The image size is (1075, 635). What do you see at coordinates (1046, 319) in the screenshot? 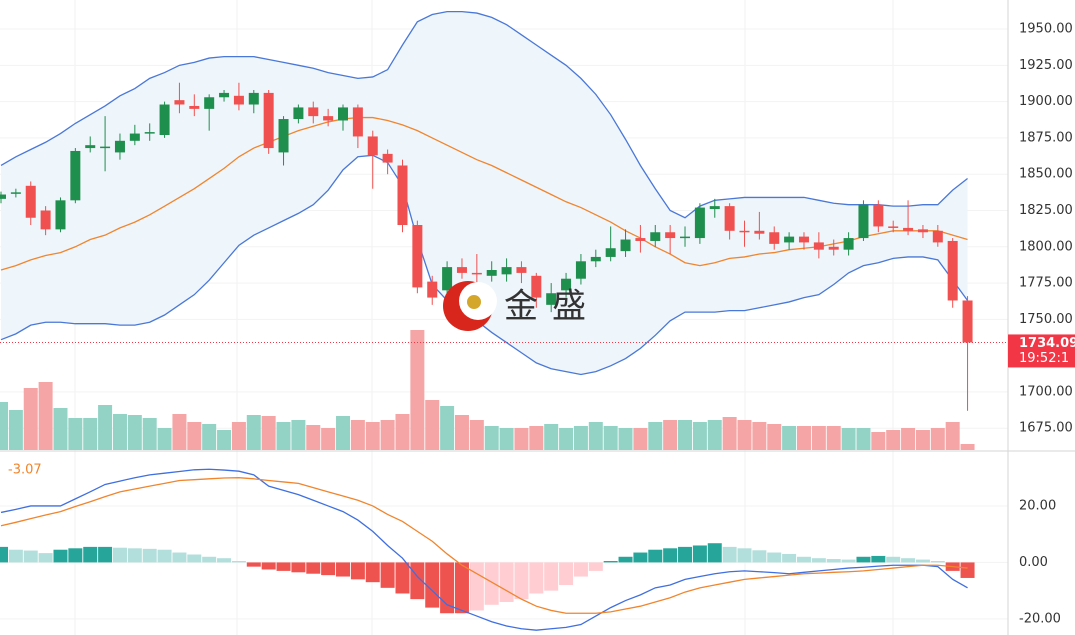
I see `y-tick-label: 1750.00` at bounding box center [1046, 319].